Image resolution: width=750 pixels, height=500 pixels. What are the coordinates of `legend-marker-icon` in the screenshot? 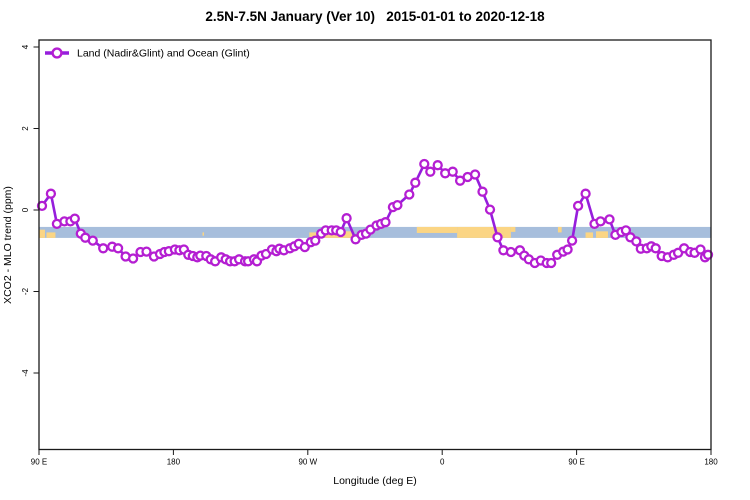 It's located at (57, 53).